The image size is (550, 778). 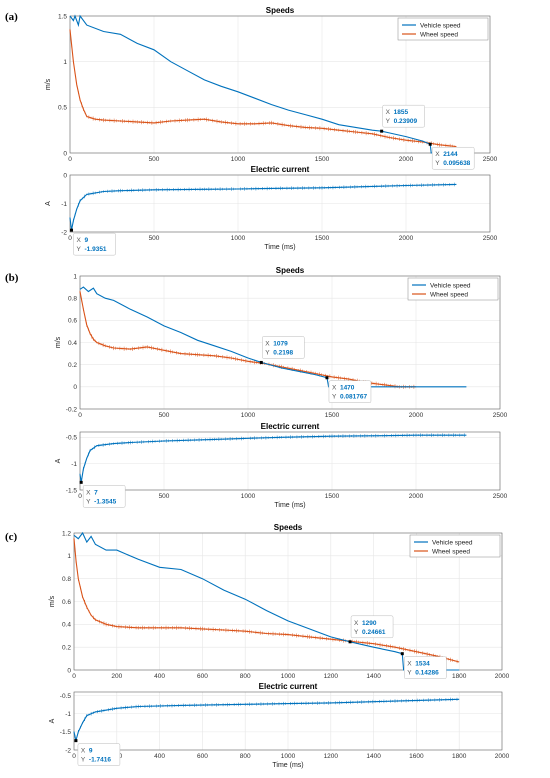 What do you see at coordinates (490, 238) in the screenshot?
I see `panel-1-current-xtick-label: 2500` at bounding box center [490, 238].